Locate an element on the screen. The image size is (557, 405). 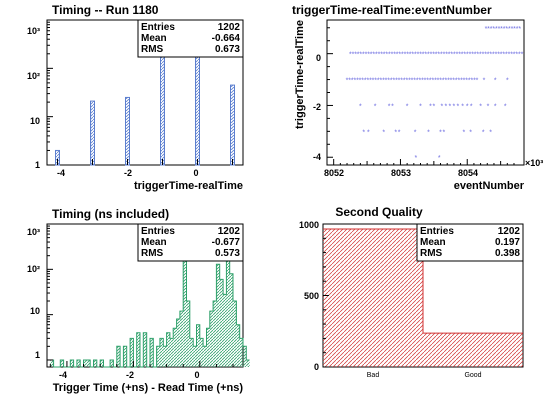
histogram-outline is located at coordinates (150, 296).